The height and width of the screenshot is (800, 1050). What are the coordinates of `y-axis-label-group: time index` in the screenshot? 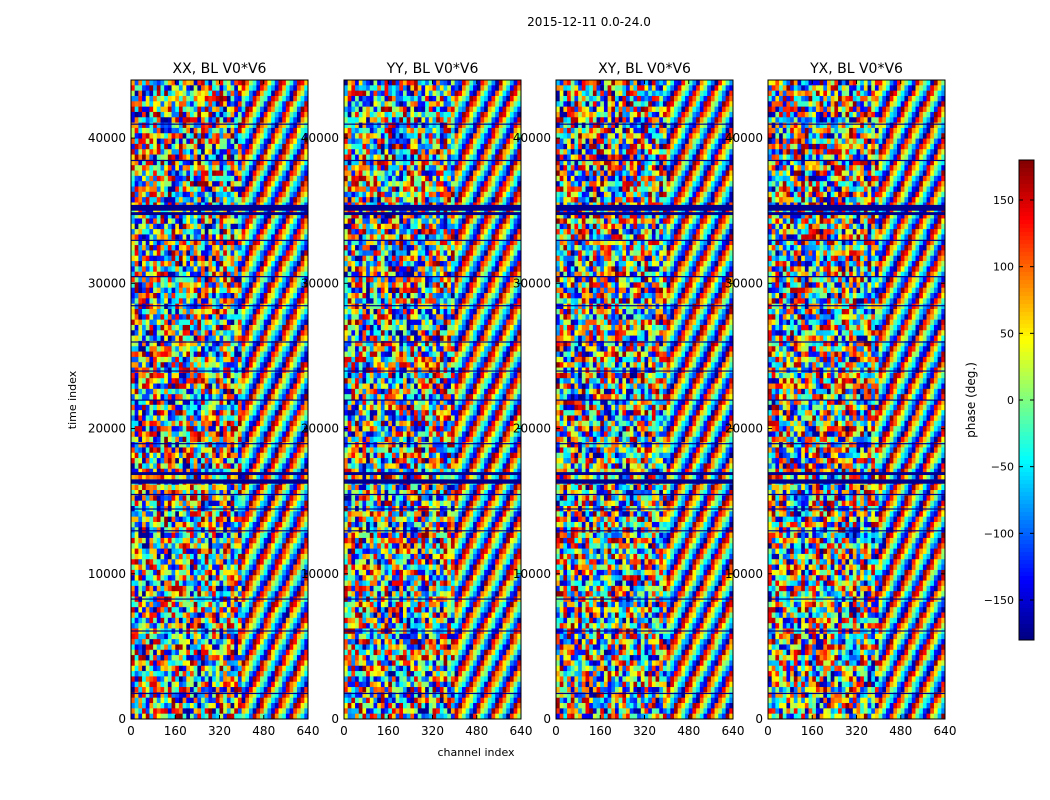 It's located at (72, 399).